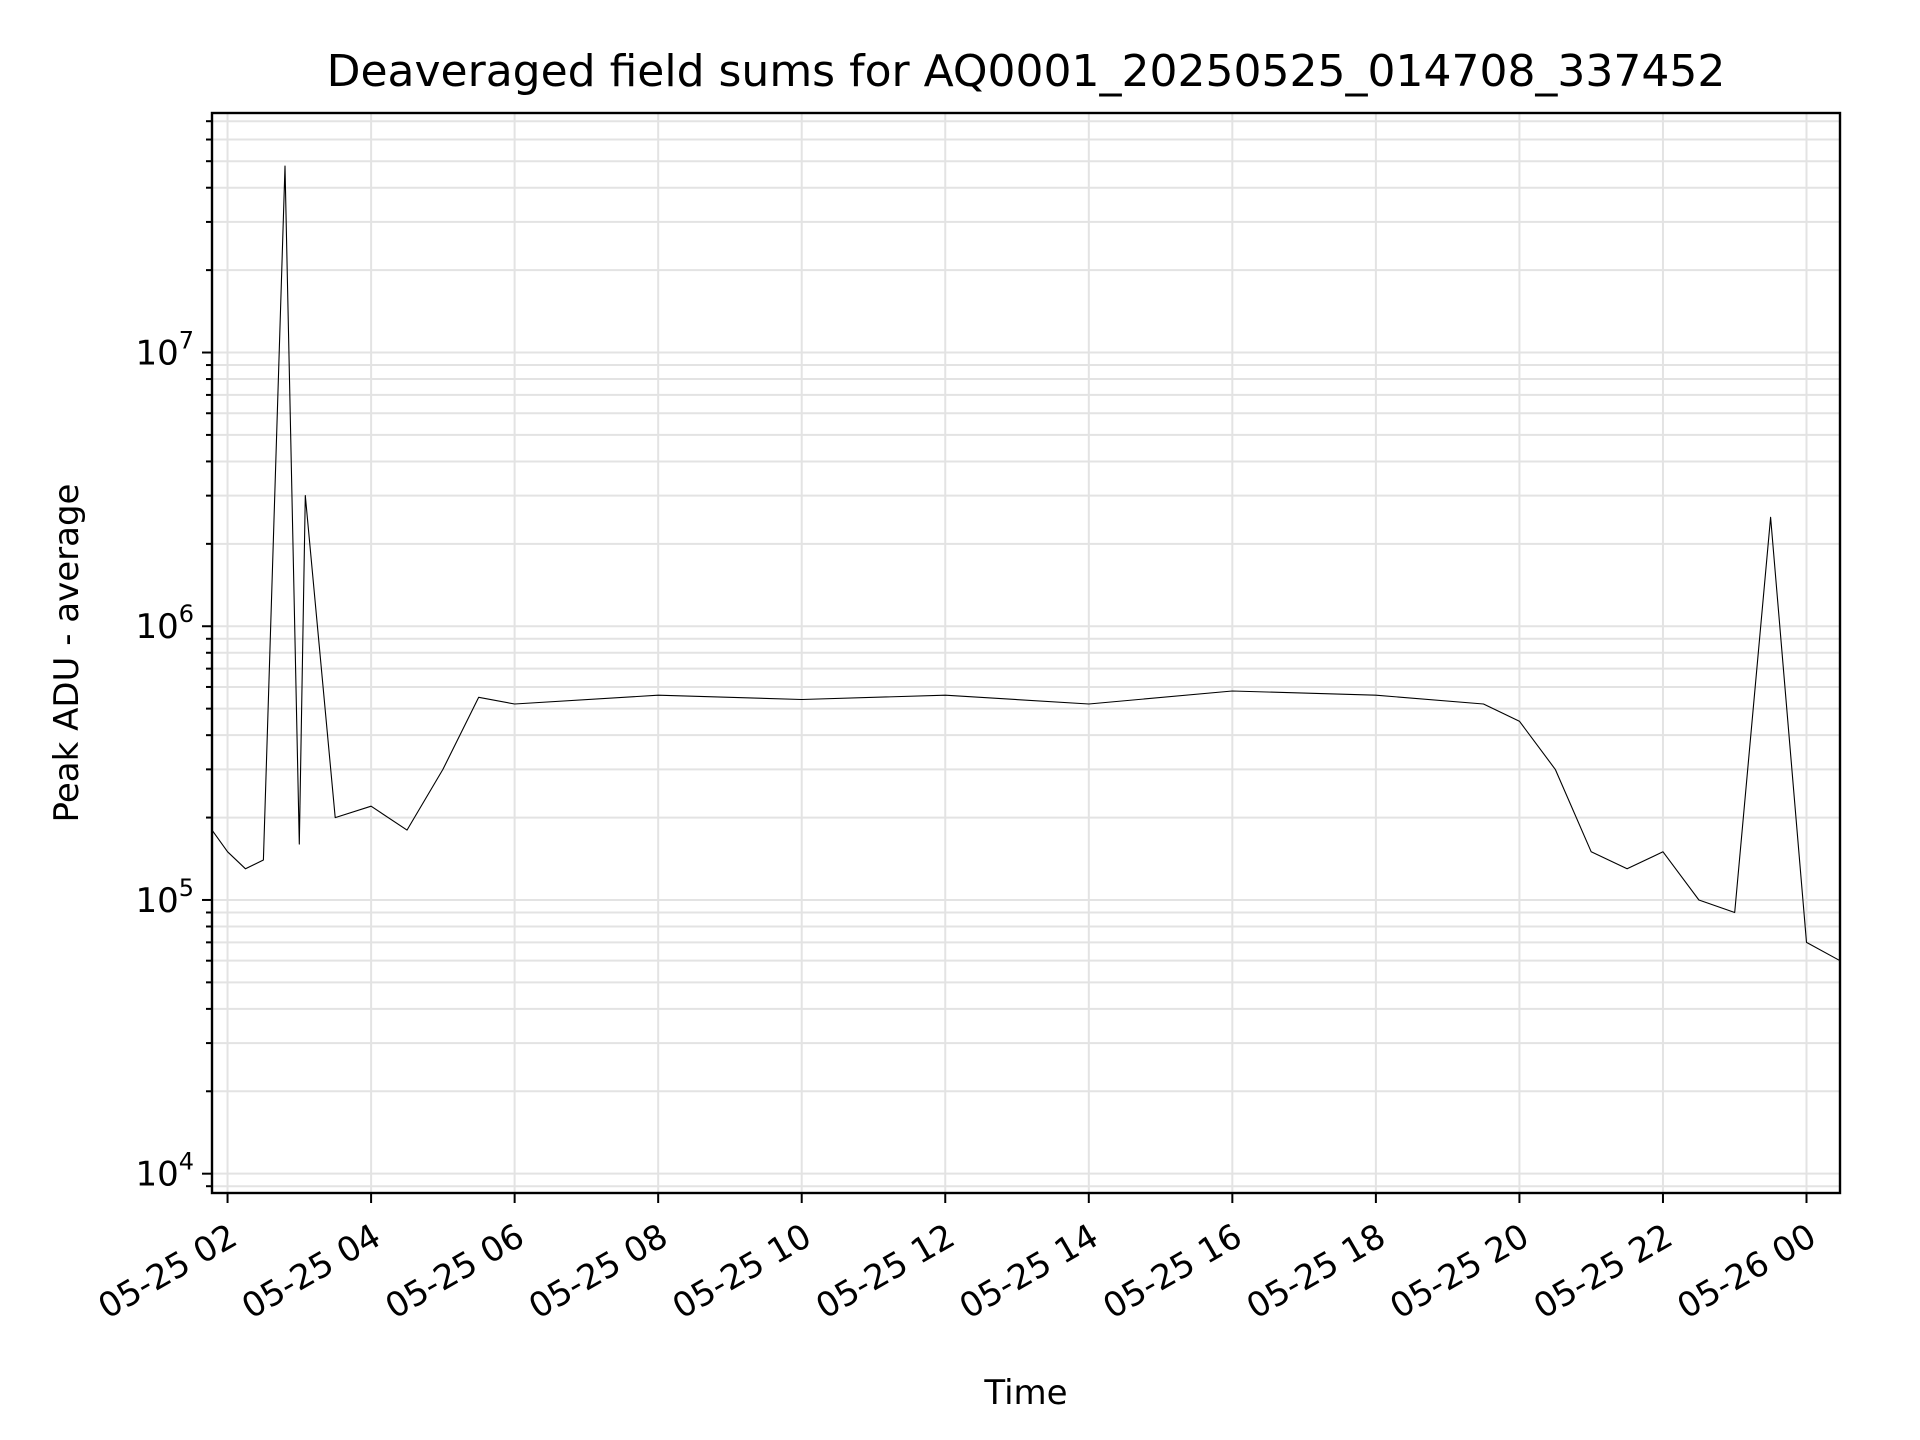 The image size is (1920, 1440). I want to click on x-tick-label: 05-25 18, so click(1316, 1271).